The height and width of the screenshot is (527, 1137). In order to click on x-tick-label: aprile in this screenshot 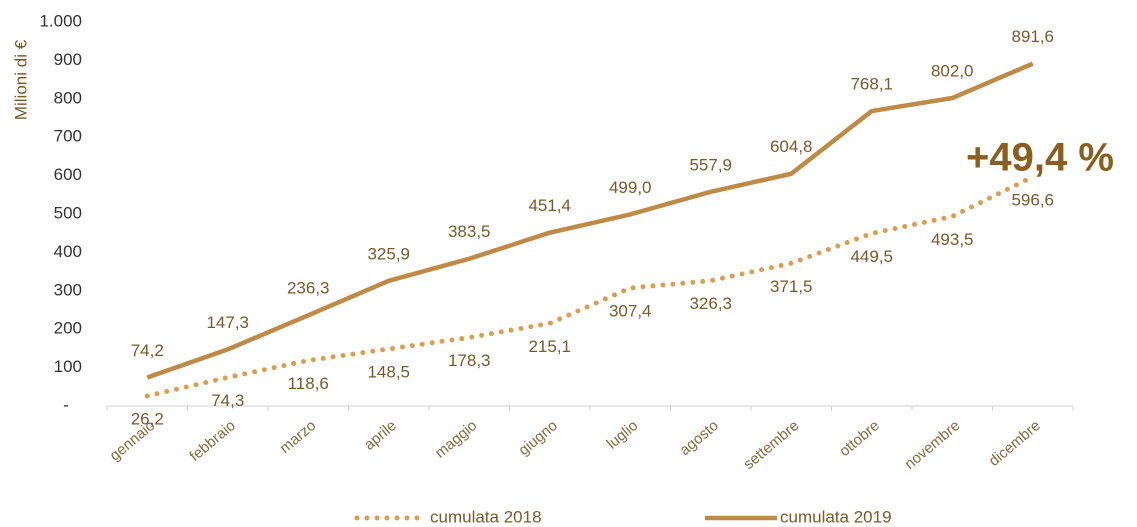, I will do `click(380, 435)`.